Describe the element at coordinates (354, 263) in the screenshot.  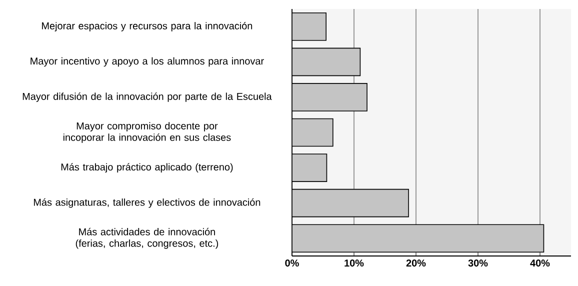
I see `x-tick-label: 10%` at that location.